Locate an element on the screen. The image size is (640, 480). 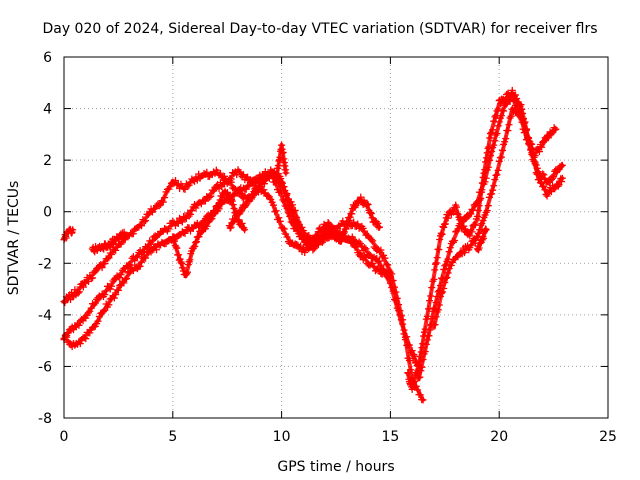
x-tick-label: 5 is located at coordinates (172, 437).